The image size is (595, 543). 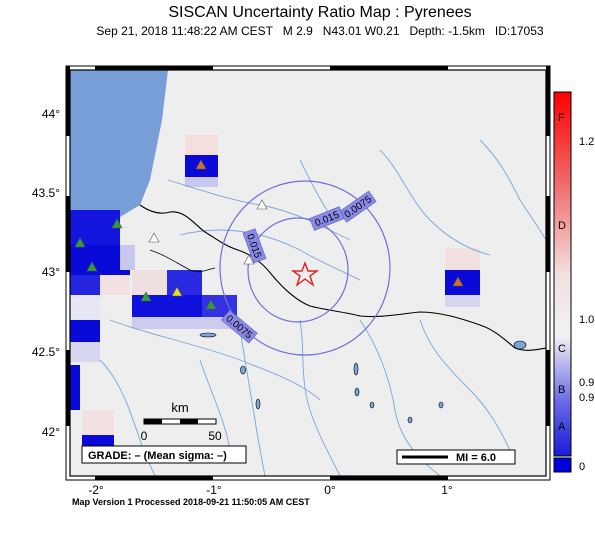 What do you see at coordinates (320, 12) in the screenshot?
I see `map-title: SISCAN Uncertainty Ratio Map : Pyrenees` at bounding box center [320, 12].